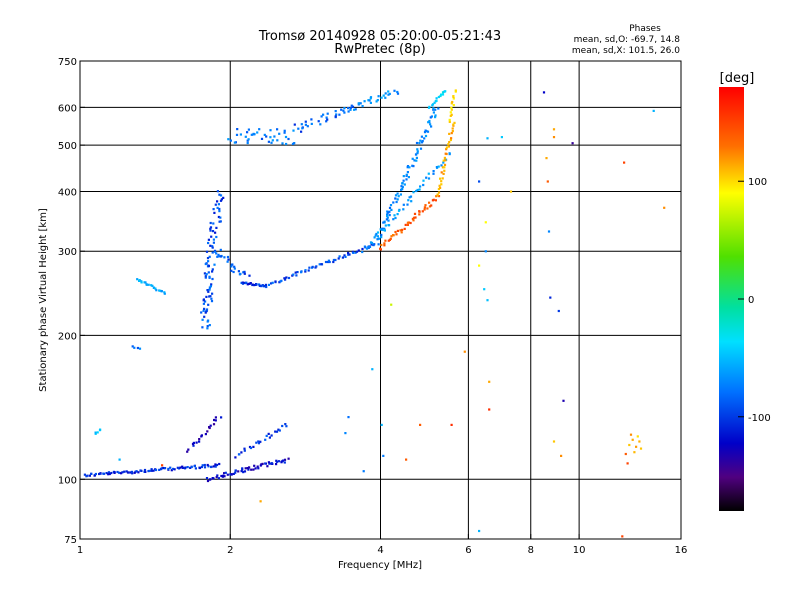 Image resolution: width=800 pixels, height=600 pixels. I want to click on y-tick-label: 750, so click(67, 62).